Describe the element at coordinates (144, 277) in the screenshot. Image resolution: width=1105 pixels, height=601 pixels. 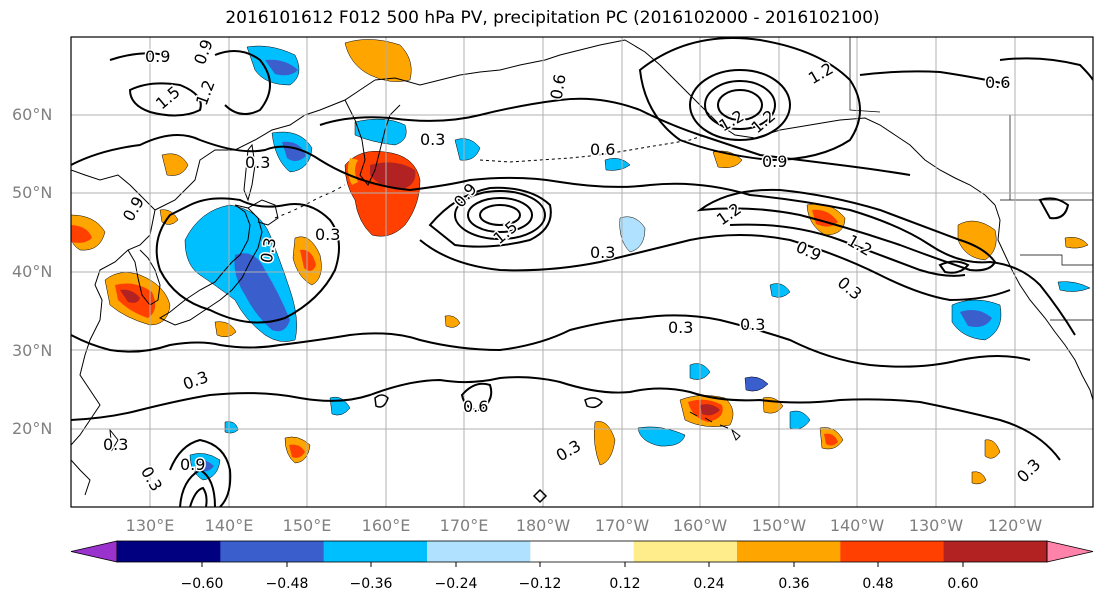
I see `coastline-korea` at that location.